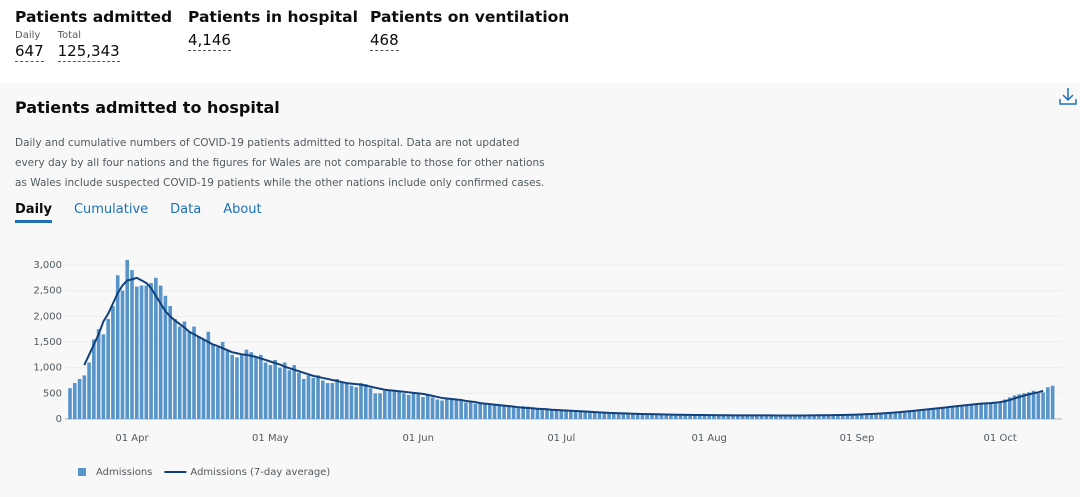 The image size is (1080, 497). I want to click on legend-label: Admissions (7-day average), so click(260, 472).